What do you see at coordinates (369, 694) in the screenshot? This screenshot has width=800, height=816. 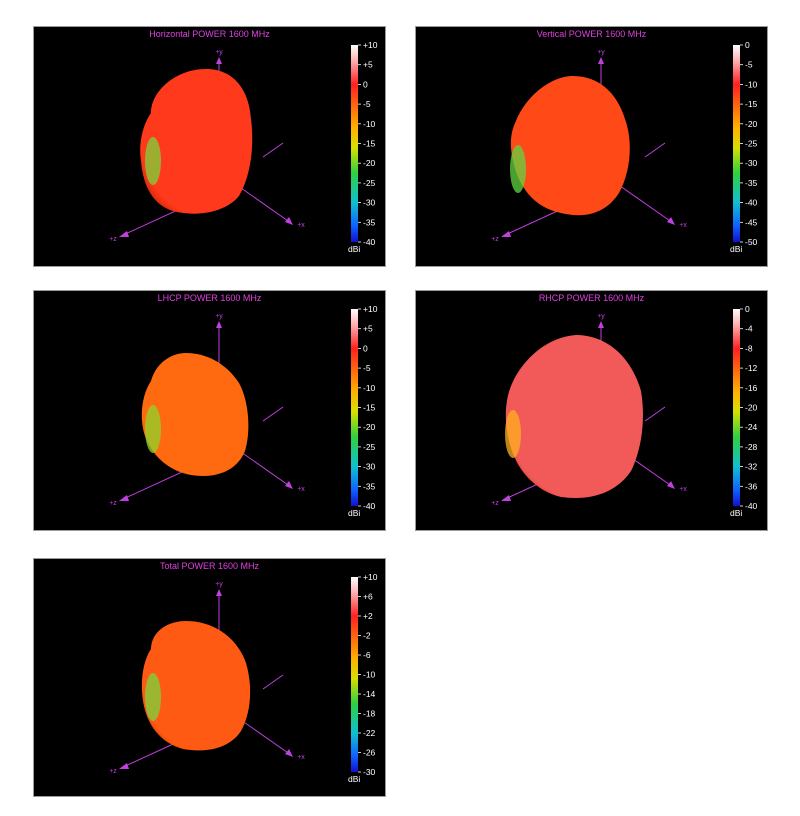 I see `colorbar-tick-label: -14` at bounding box center [369, 694].